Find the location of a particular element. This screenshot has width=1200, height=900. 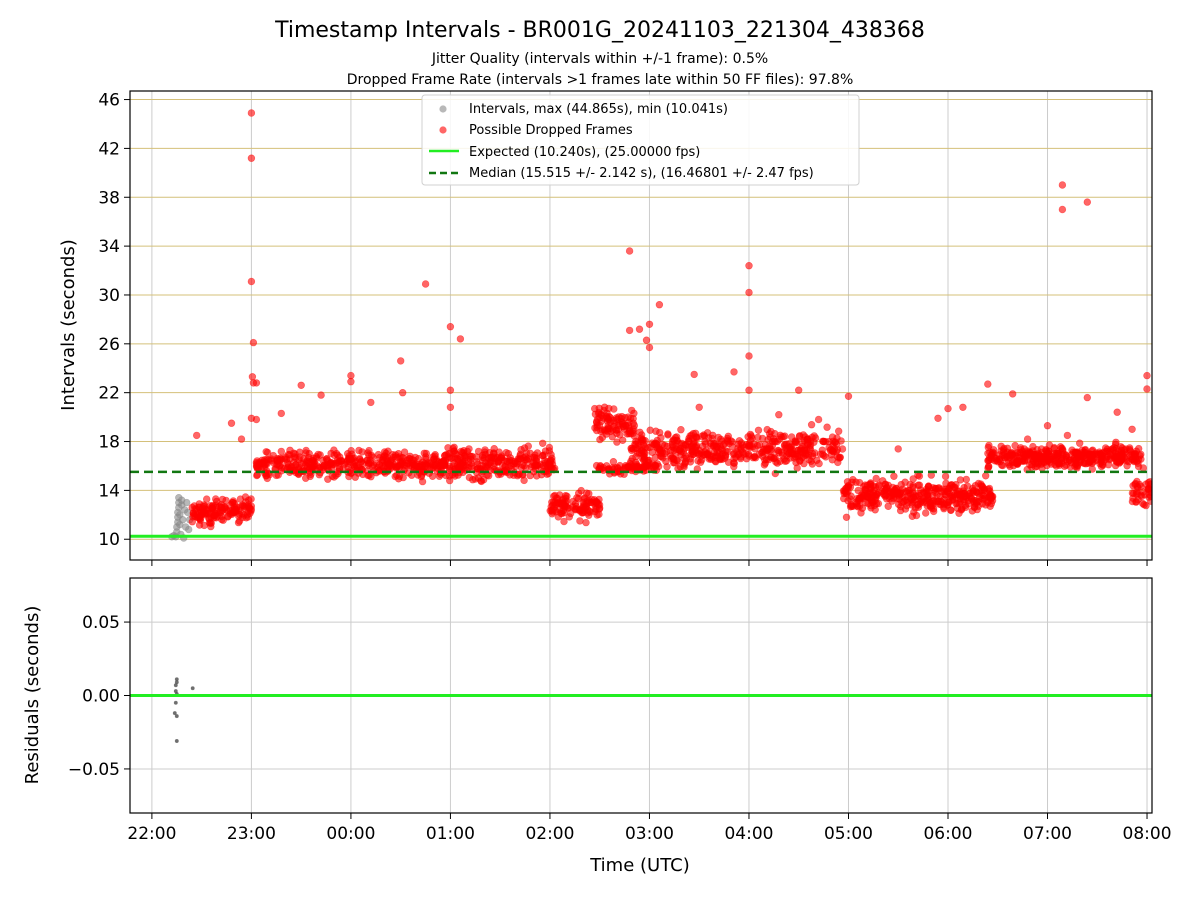

x-axis-label: Time (UTC) is located at coordinates (639, 865).